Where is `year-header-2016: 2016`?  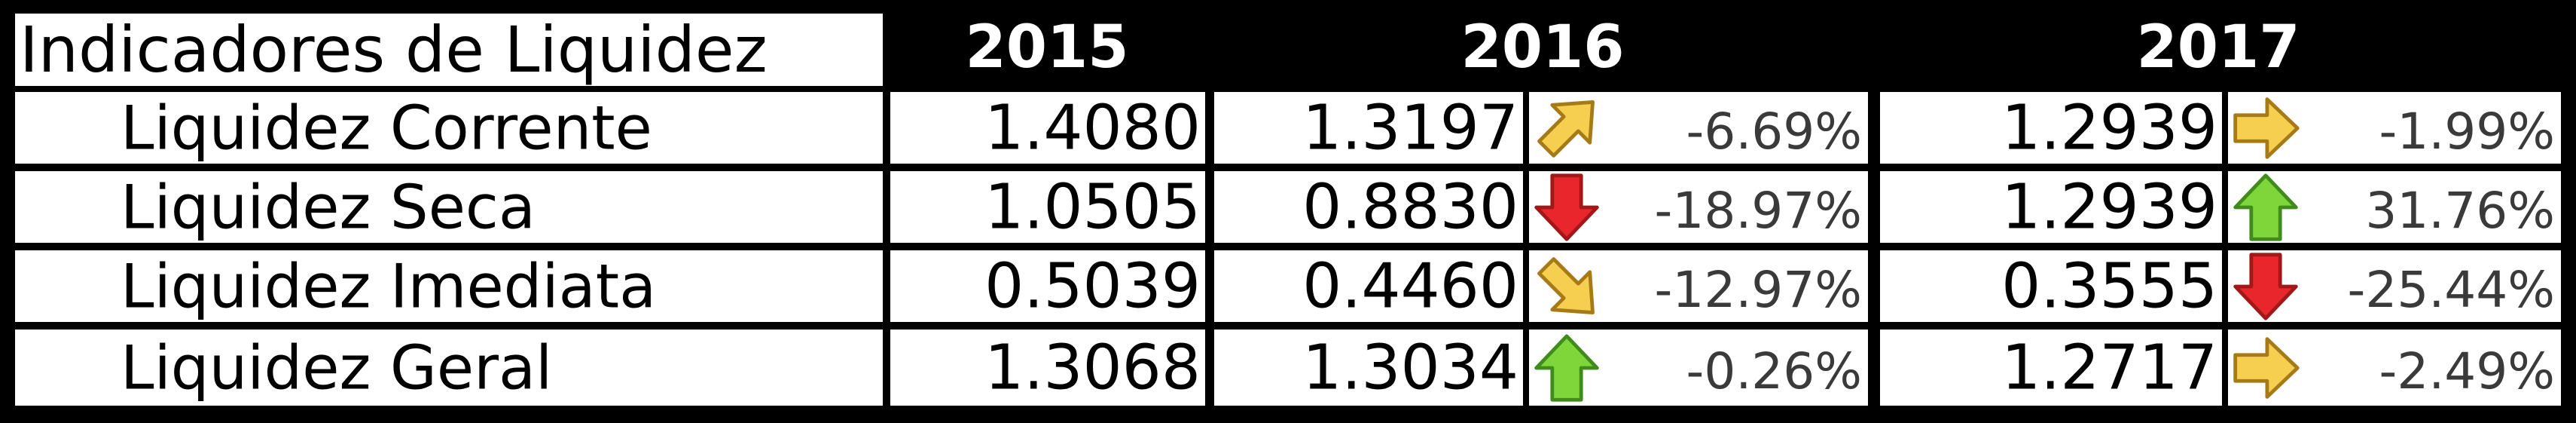 year-header-2016: 2016 is located at coordinates (1543, 47).